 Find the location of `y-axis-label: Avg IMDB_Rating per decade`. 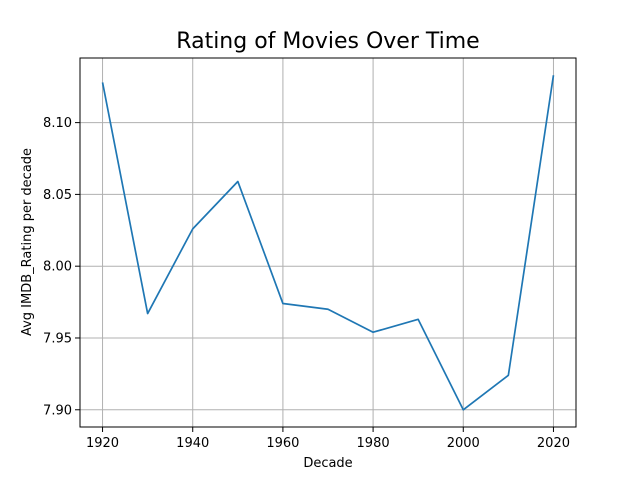

y-axis-label: Avg IMDB_Rating per decade is located at coordinates (27, 242).